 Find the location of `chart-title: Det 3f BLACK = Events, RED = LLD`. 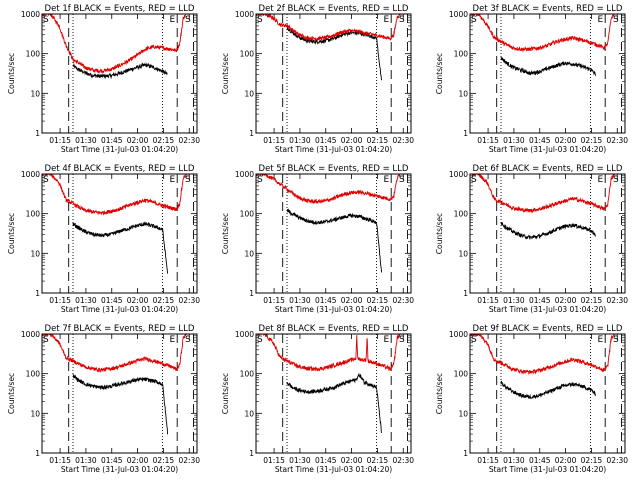

chart-title: Det 3f BLACK = Events, RED = LLD is located at coordinates (548, 9).